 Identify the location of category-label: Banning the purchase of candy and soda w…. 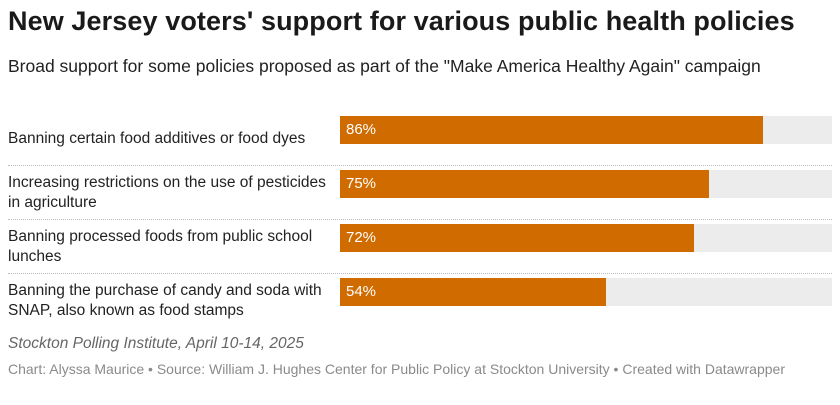
(165, 300).